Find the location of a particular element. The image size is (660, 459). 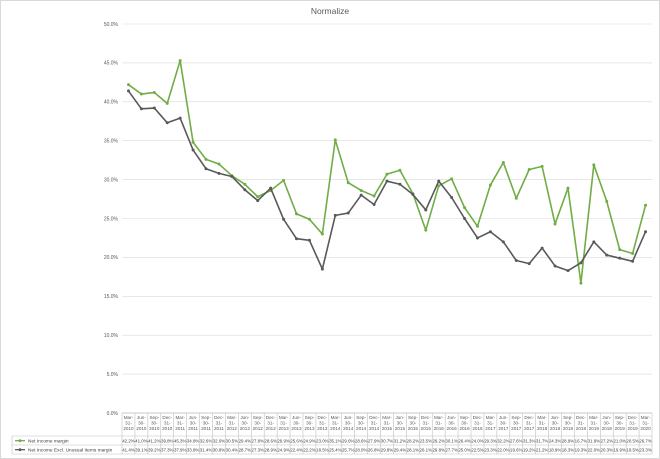

data-table-value: 32.6% is located at coordinates (206, 440).